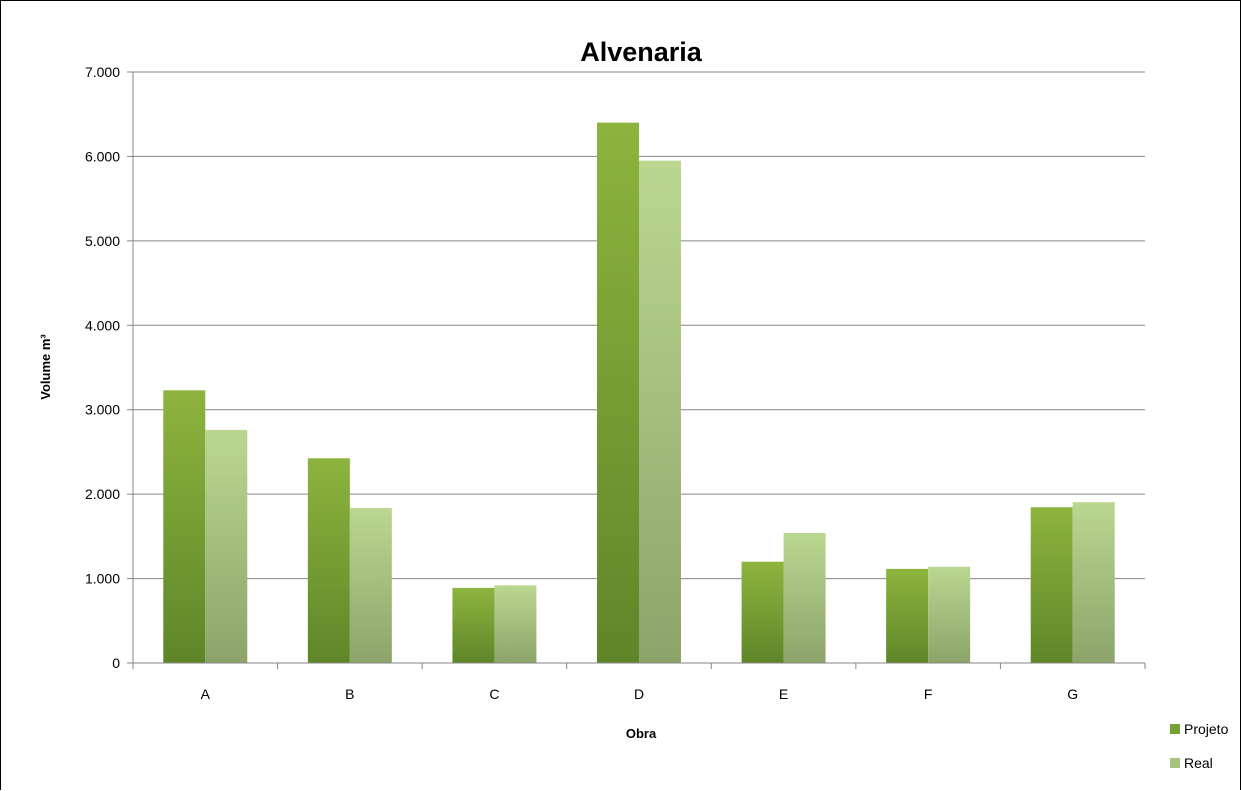  I want to click on bar-projeto-c, so click(473, 625).